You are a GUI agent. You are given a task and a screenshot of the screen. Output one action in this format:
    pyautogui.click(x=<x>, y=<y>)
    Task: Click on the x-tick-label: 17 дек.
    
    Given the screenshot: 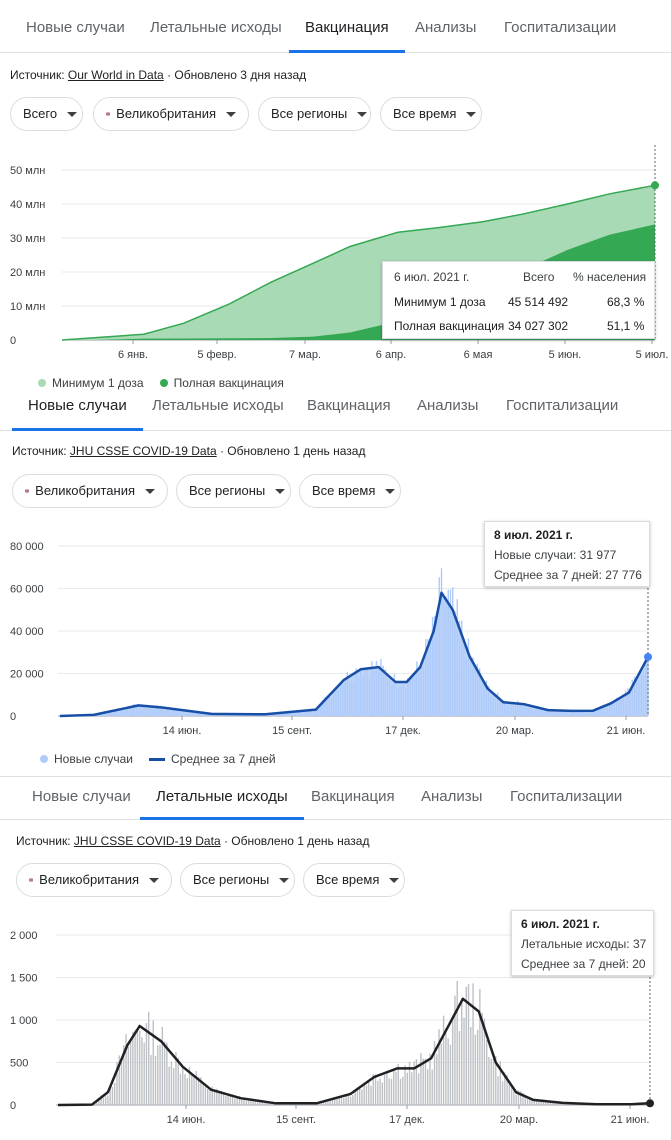 What is the action you would take?
    pyautogui.click(x=407, y=1120)
    